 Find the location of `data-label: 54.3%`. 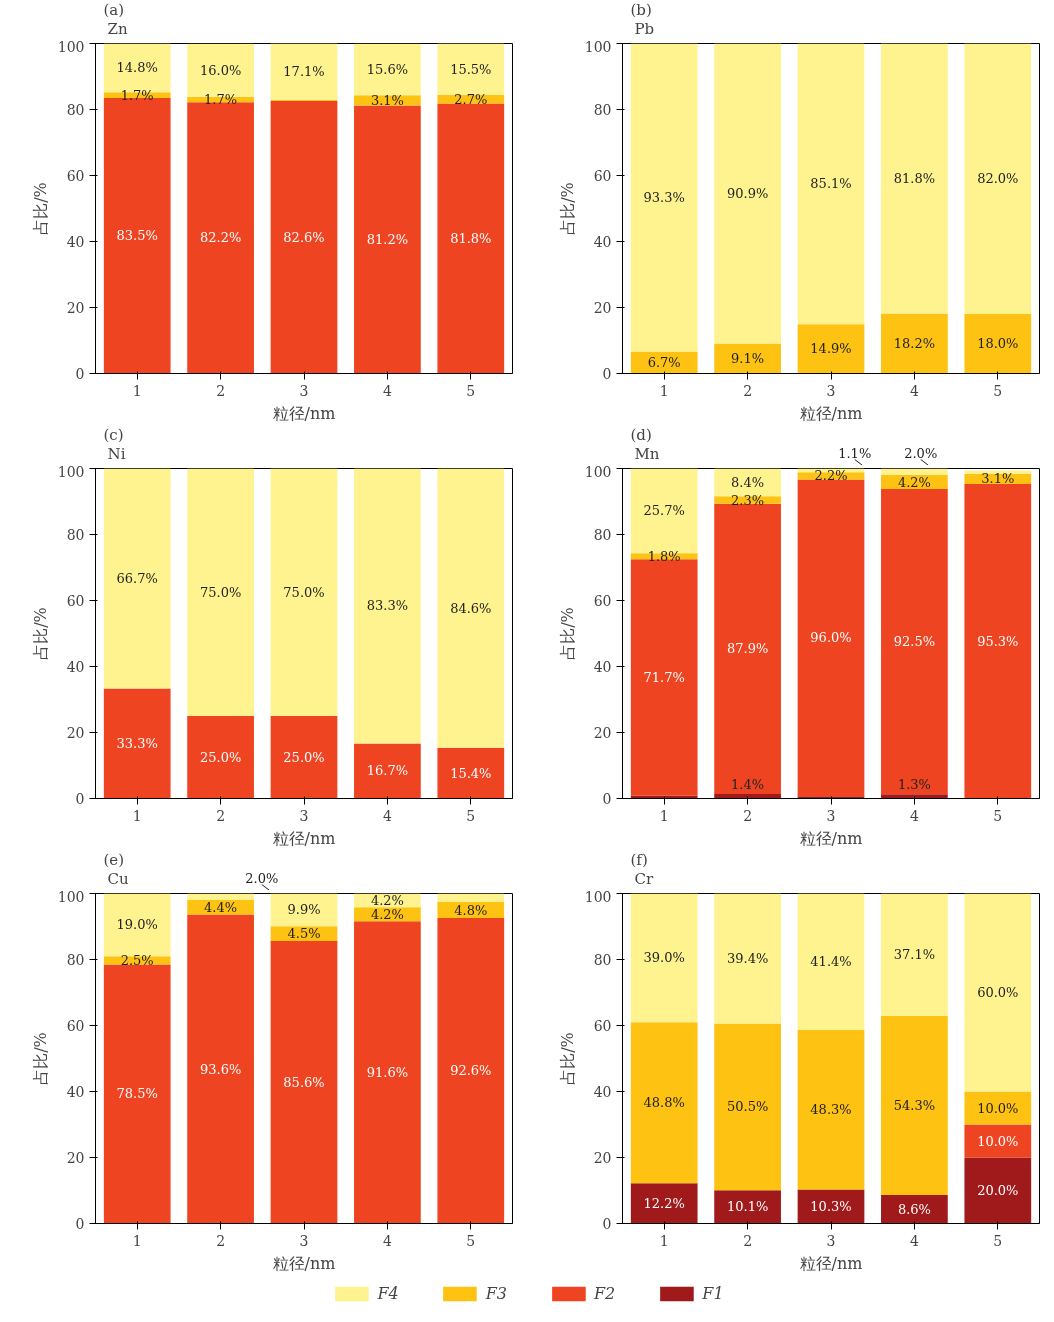

data-label: 54.3% is located at coordinates (914, 1106).